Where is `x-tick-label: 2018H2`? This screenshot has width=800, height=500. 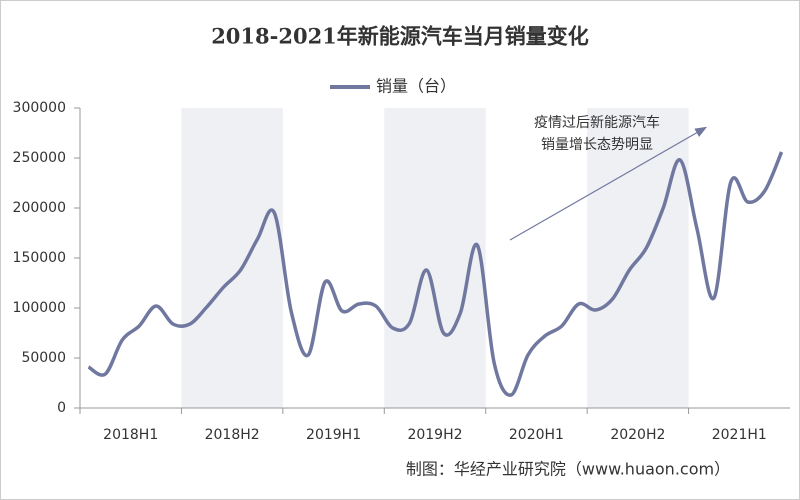 x-tick-label: 2018H2 is located at coordinates (232, 435).